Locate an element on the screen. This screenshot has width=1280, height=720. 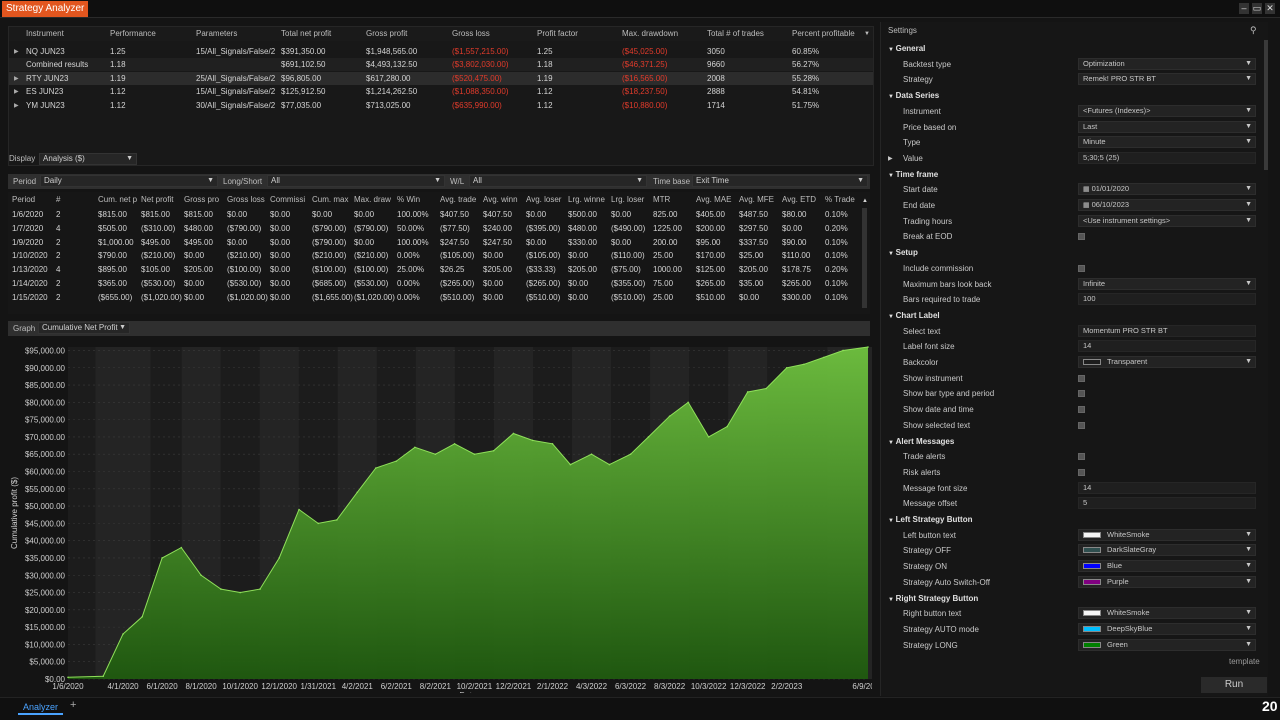
template-link: template is located at coordinates (1244, 661).